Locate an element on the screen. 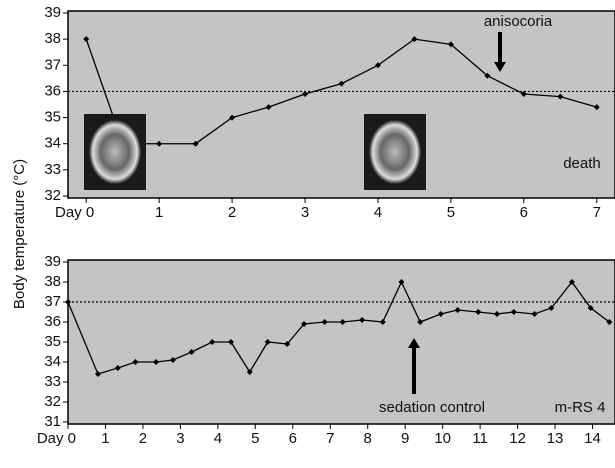 The height and width of the screenshot is (468, 615). annotation: anisocoria is located at coordinates (518, 21).